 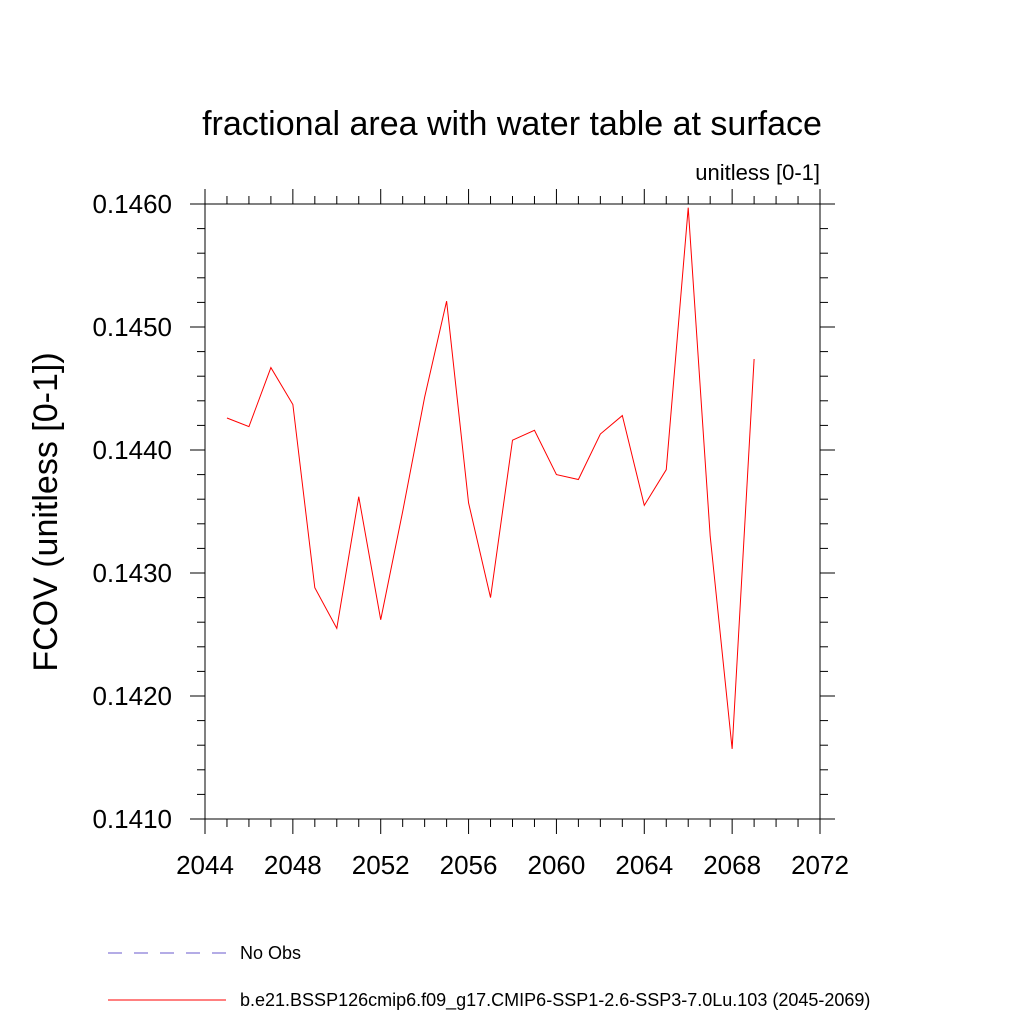 What do you see at coordinates (132, 511) in the screenshot?
I see `y-tick-labels: 0.1410 0.1420 0.1430 0.1440 0.1450 0.1460` at bounding box center [132, 511].